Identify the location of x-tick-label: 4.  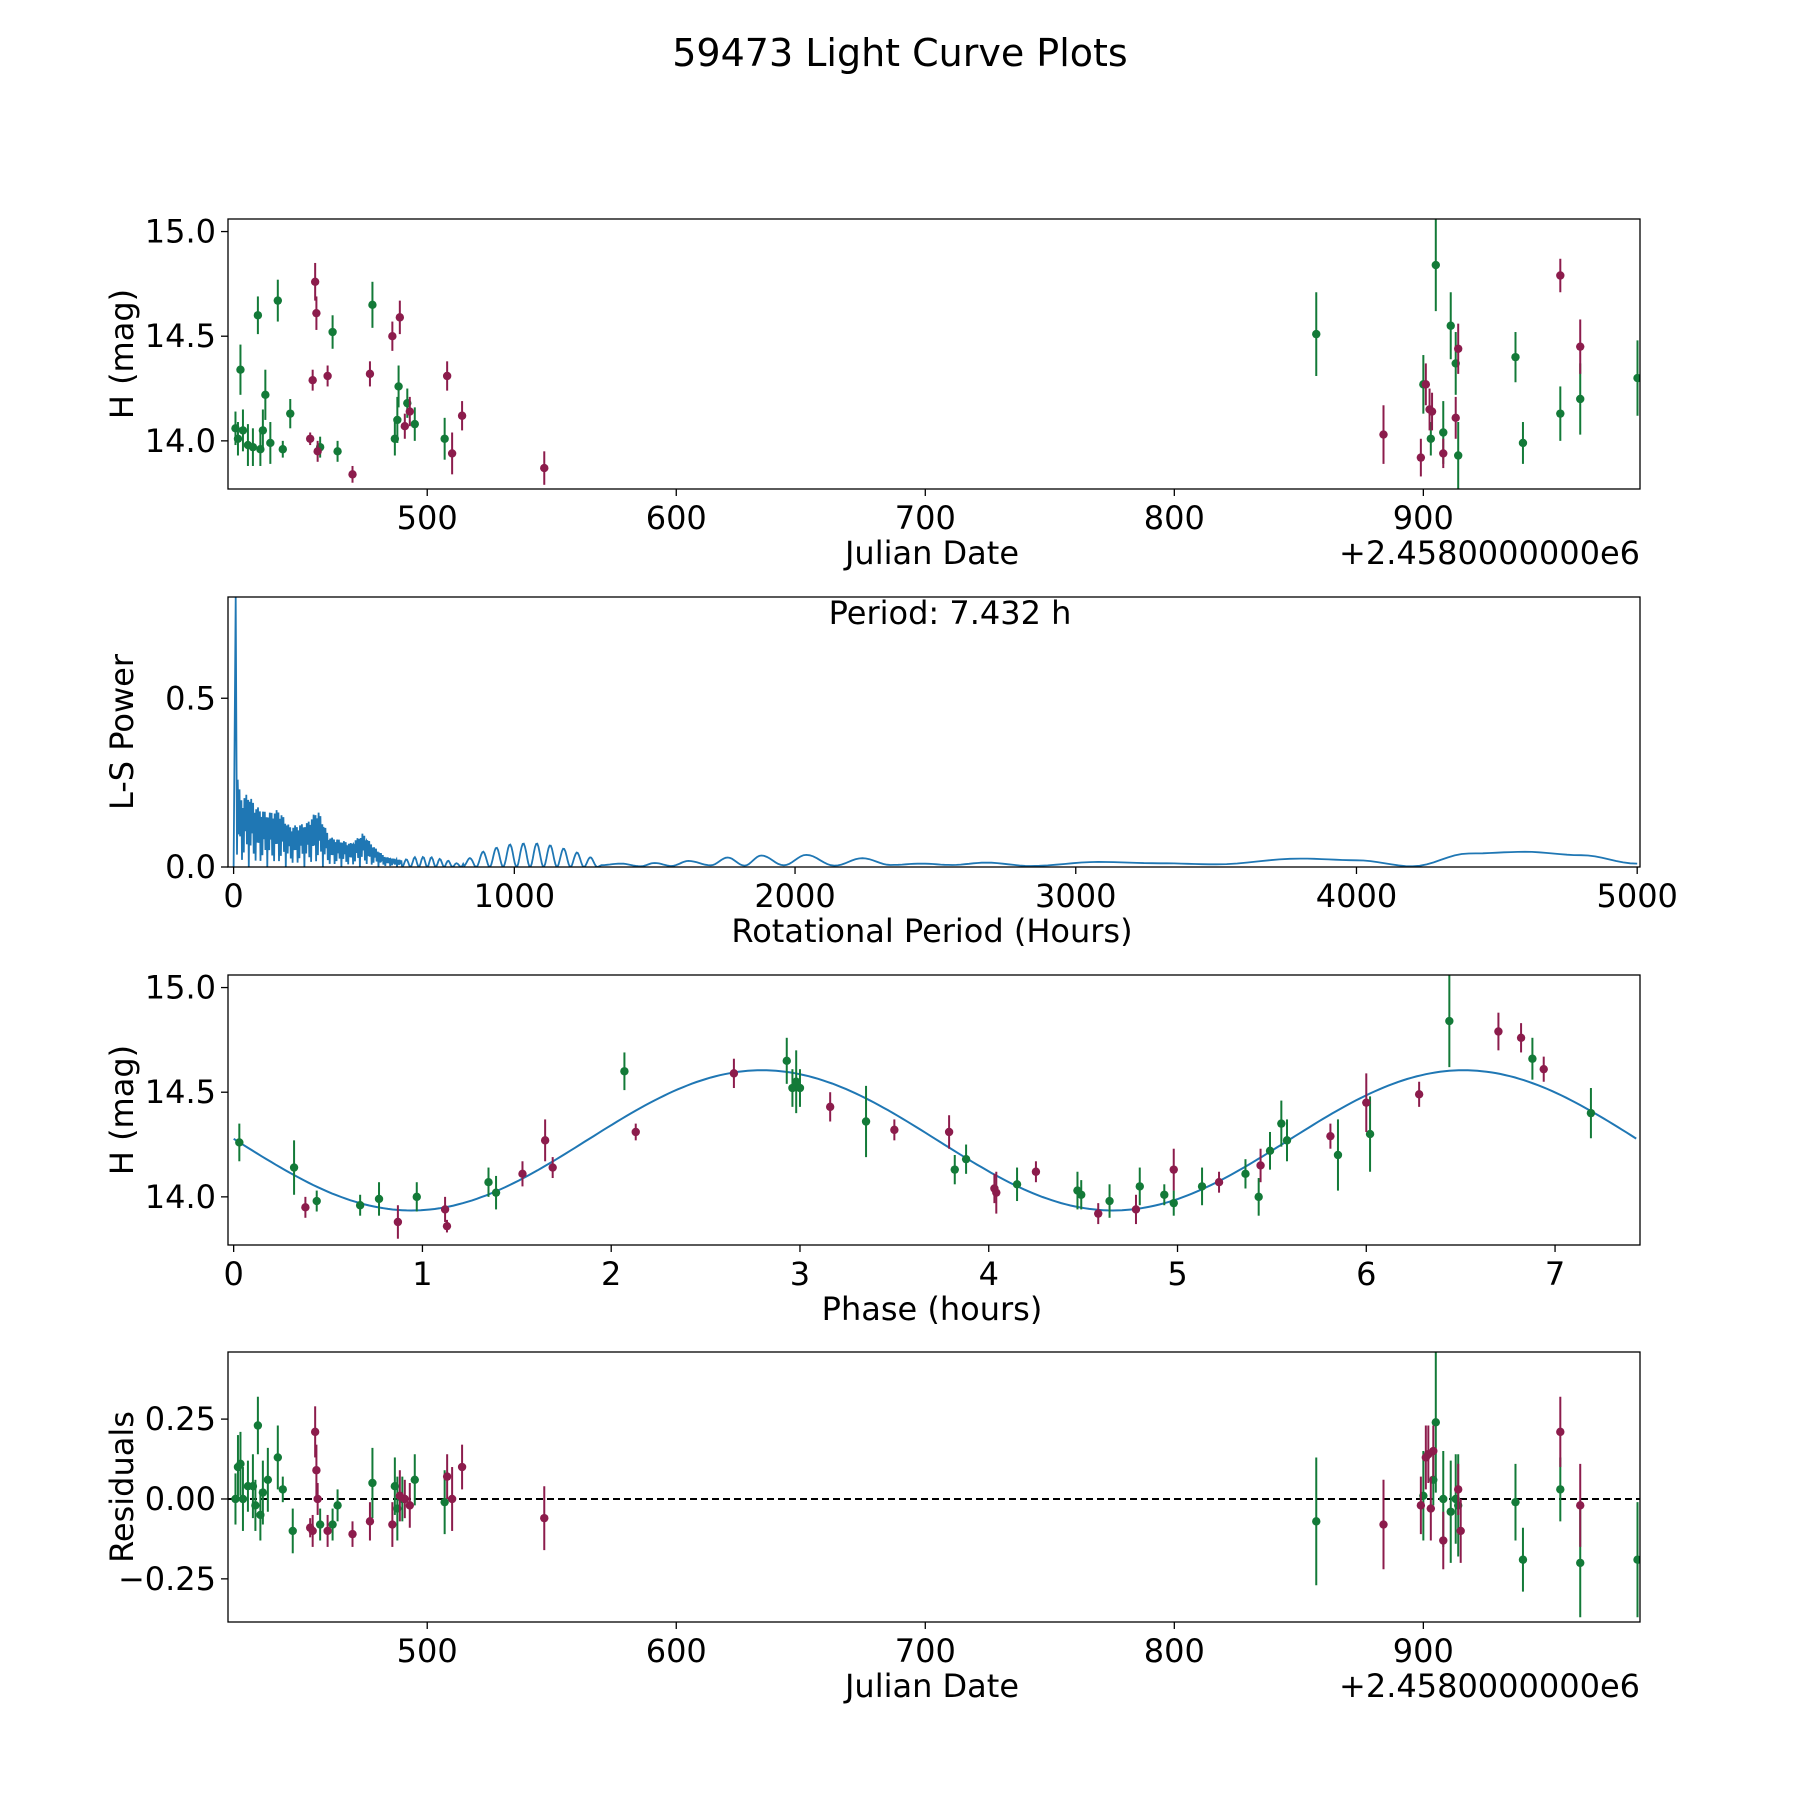
(989, 1274).